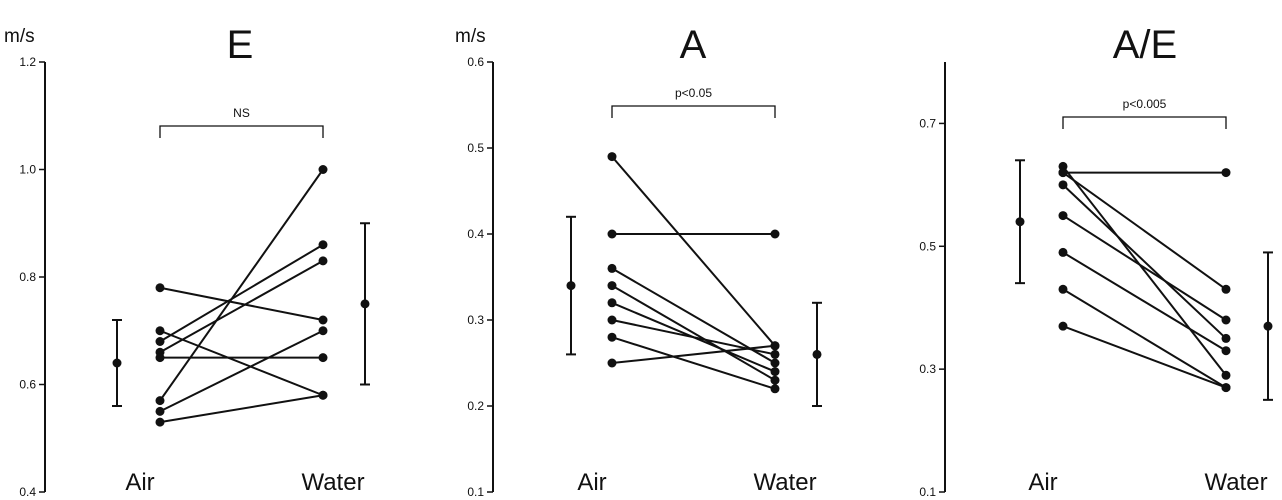 This screenshot has width=1282, height=500. What do you see at coordinates (693, 93) in the screenshot?
I see `significance-label: p<0.05` at bounding box center [693, 93].